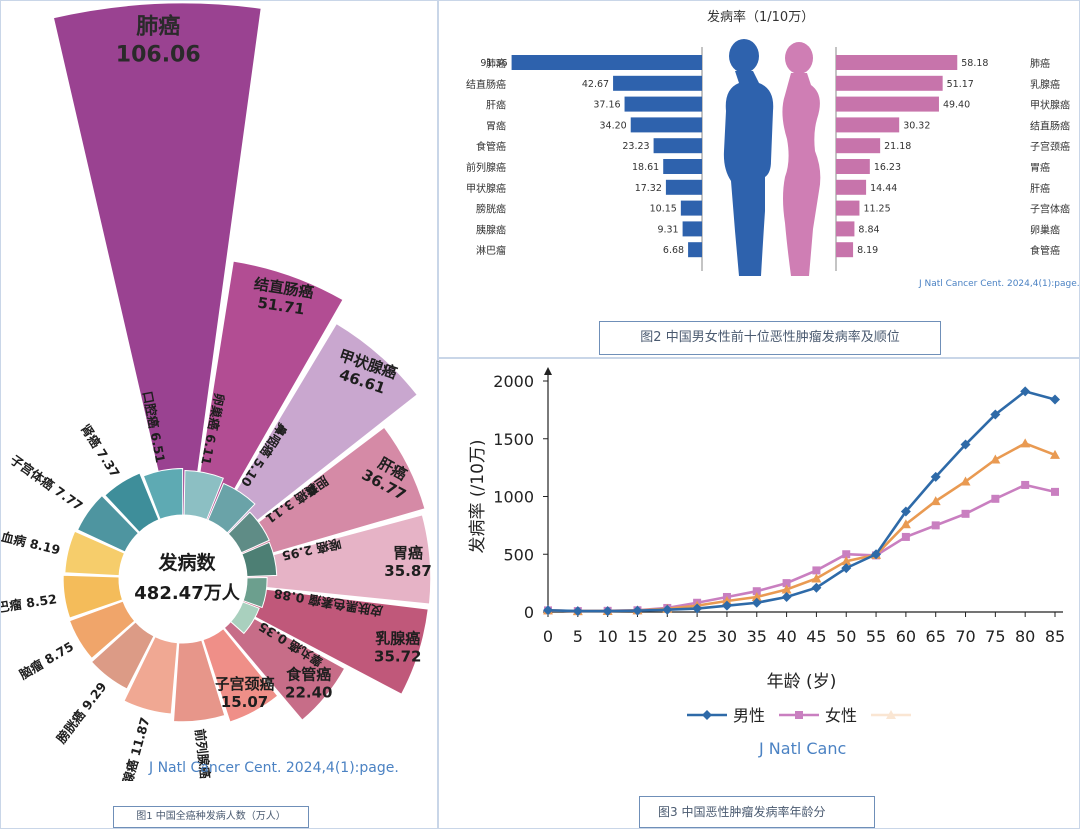 This screenshot has height=829, width=1080. Describe the element at coordinates (529, 612) in the screenshot. I see `y-tick-label: 0` at that location.